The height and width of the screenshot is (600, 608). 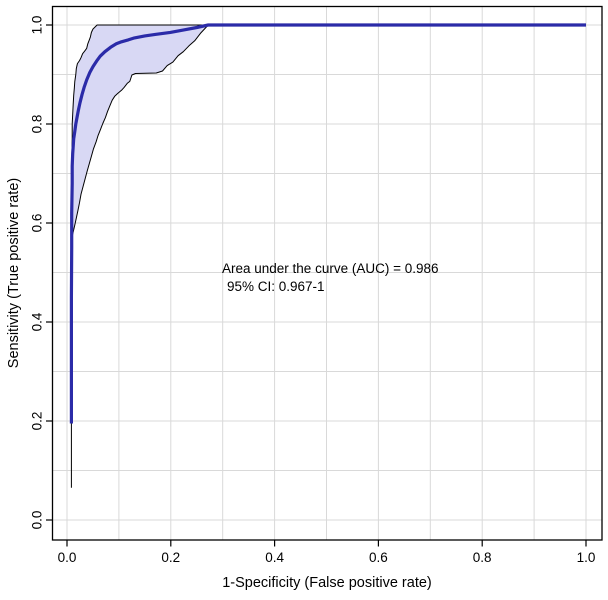 I want to click on x-tick-label: 0.8, so click(x=482, y=557).